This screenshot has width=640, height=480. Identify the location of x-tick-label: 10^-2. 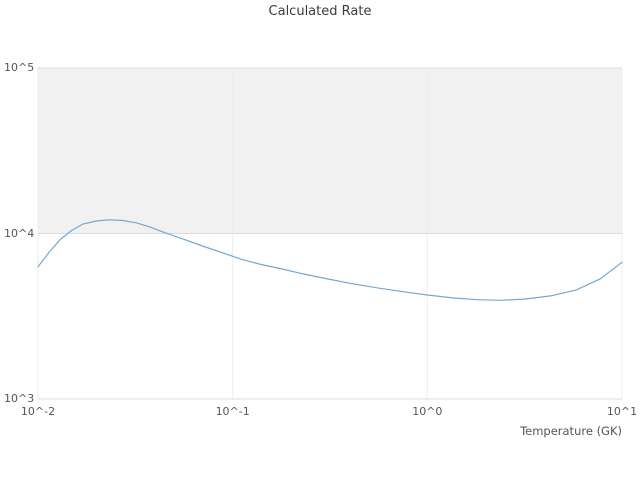
(38, 411).